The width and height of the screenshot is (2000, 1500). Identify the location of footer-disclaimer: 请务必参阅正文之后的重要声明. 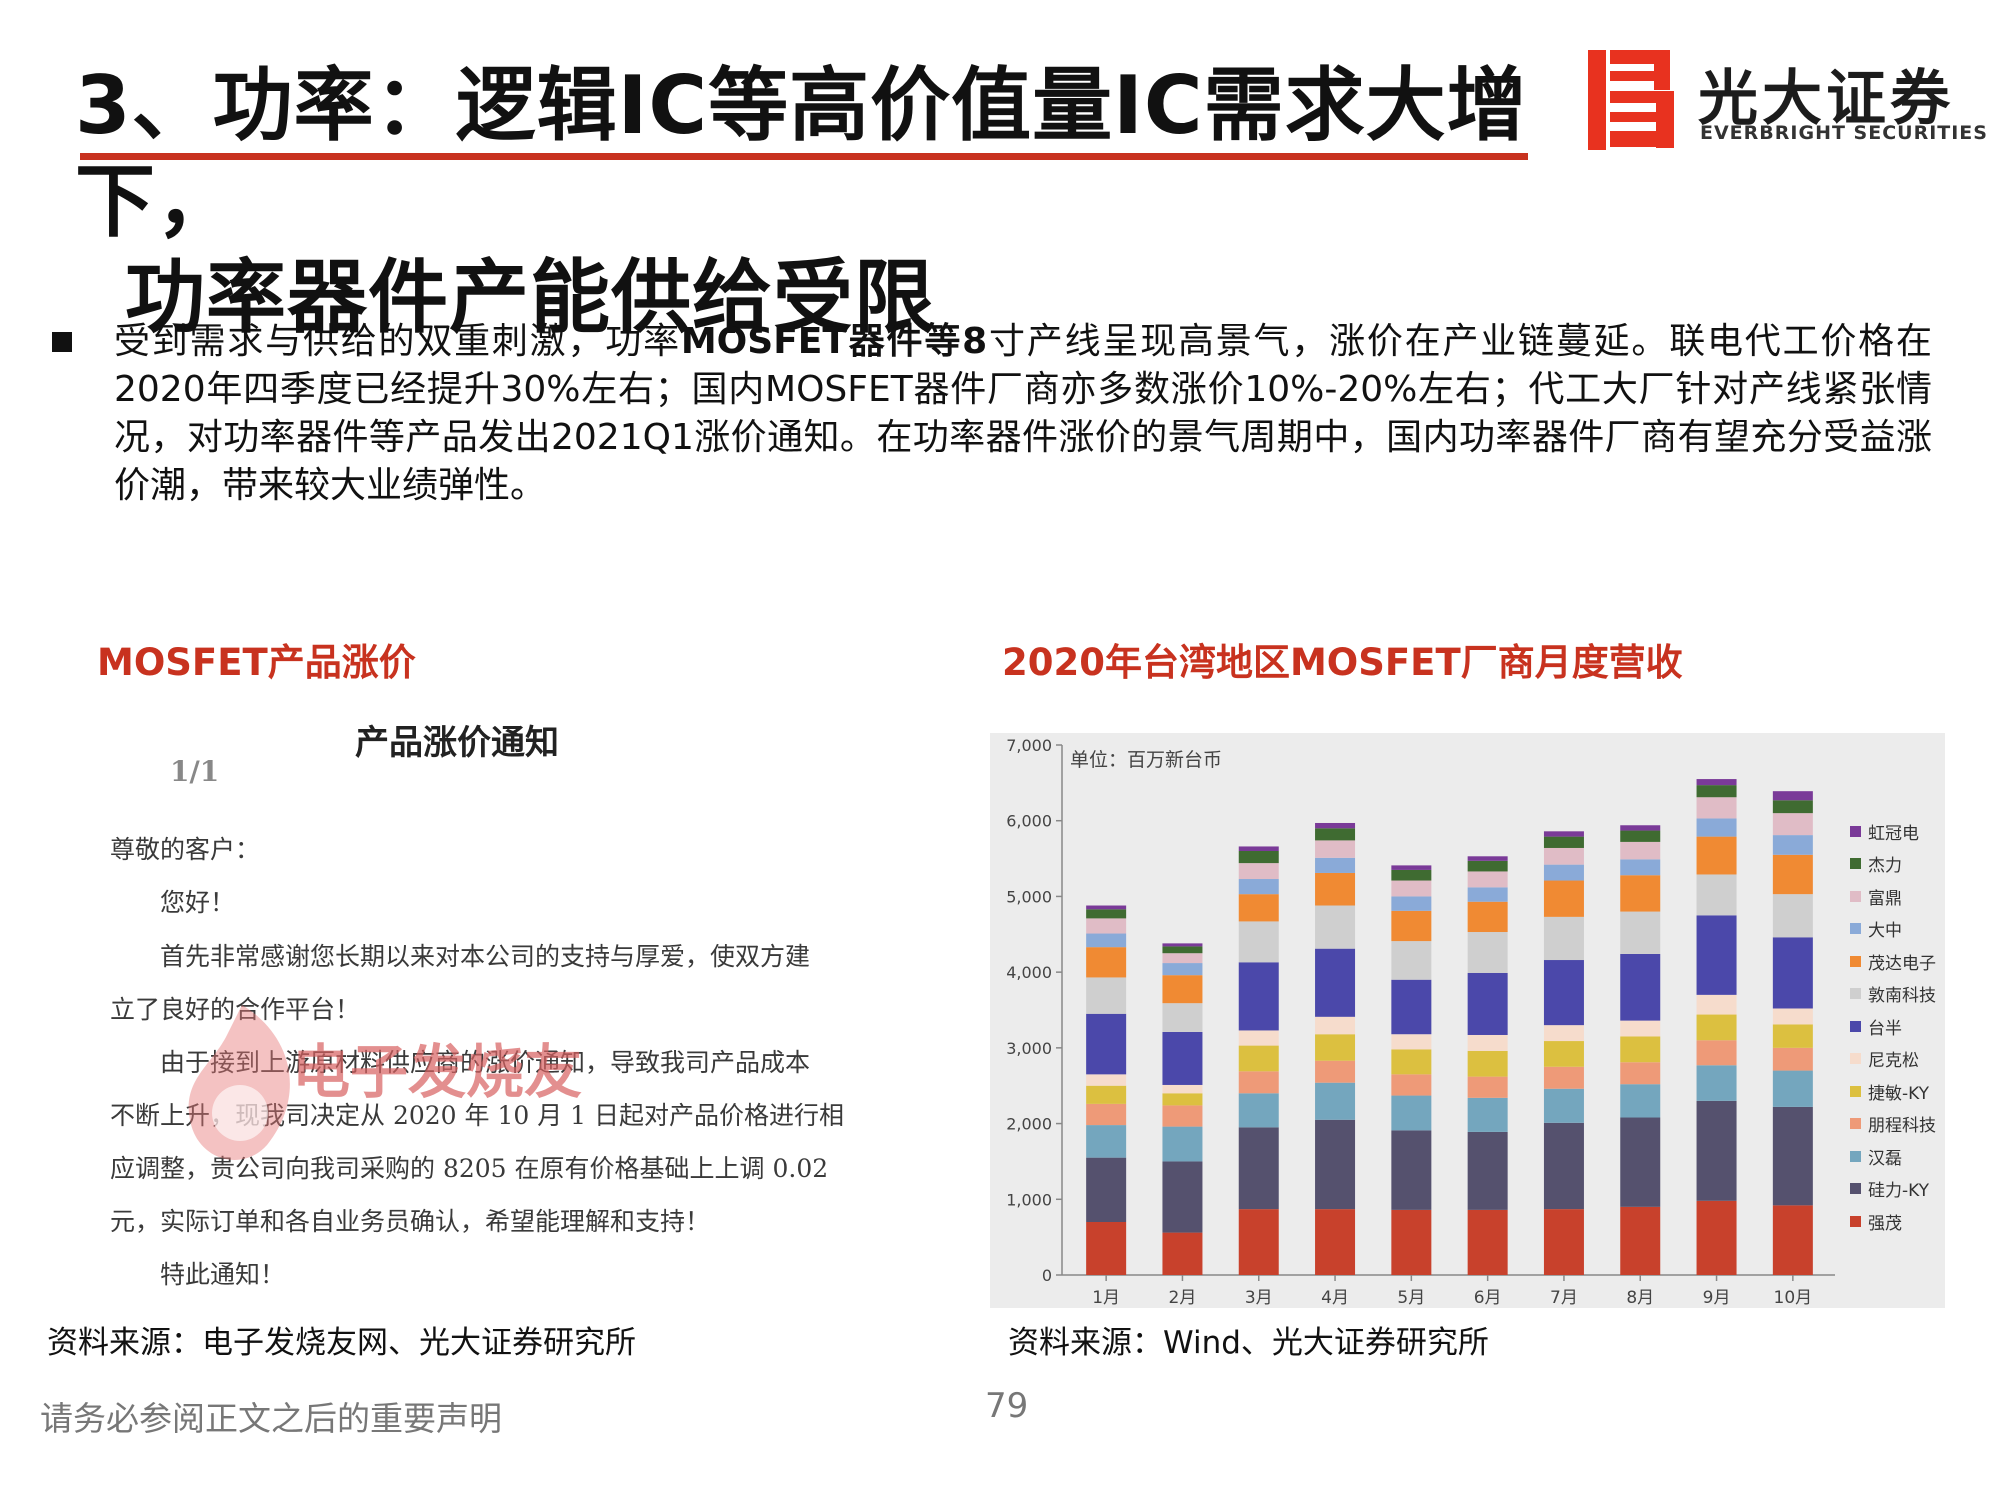
(271, 1418).